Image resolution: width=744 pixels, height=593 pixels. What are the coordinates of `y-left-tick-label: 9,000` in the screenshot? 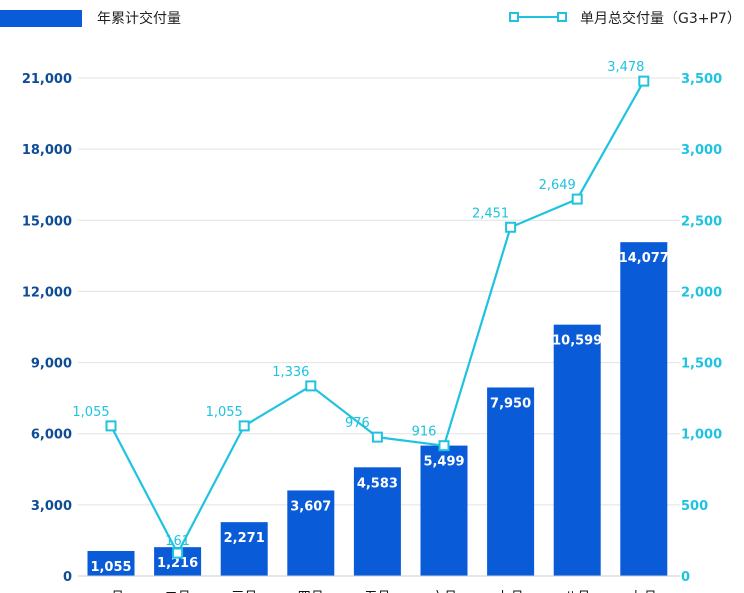 It's located at (51, 364).